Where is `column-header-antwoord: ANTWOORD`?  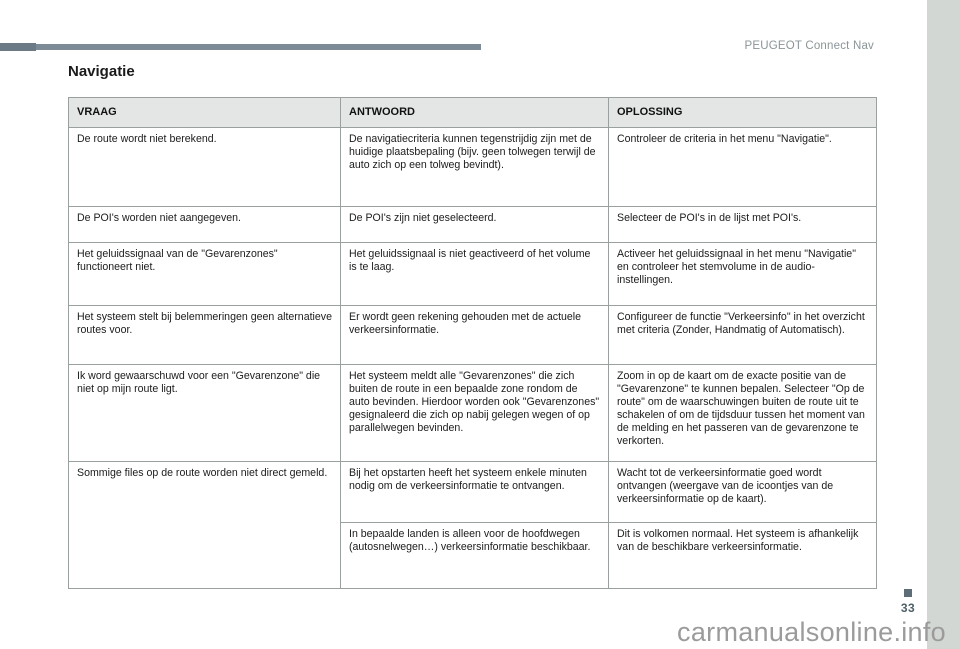
column-header-antwoord: ANTWOORD is located at coordinates (474, 112).